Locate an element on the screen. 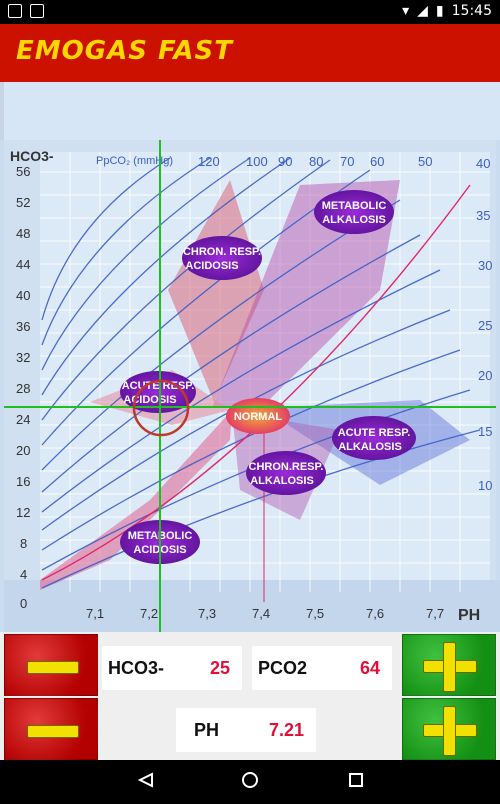 The width and height of the screenshot is (500, 804). wifi-icon: ▾ is located at coordinates (406, 11).